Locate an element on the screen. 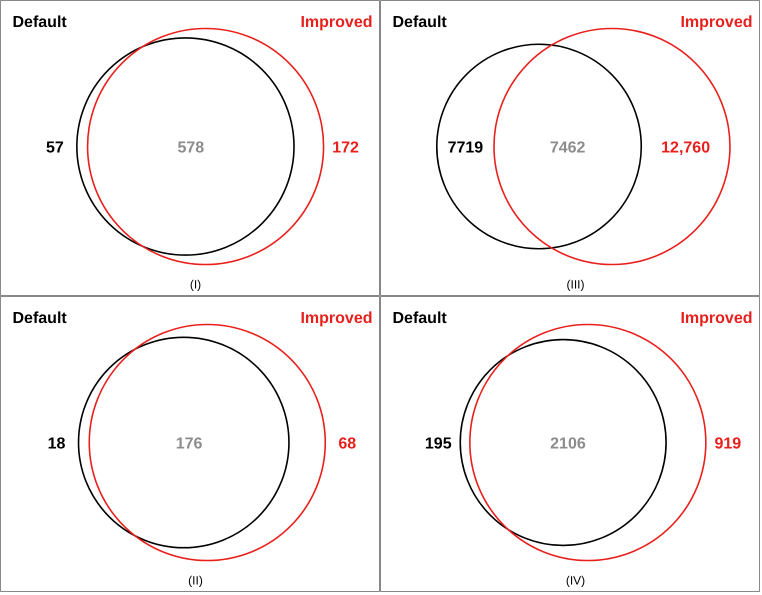  data-label: 68 is located at coordinates (347, 444).